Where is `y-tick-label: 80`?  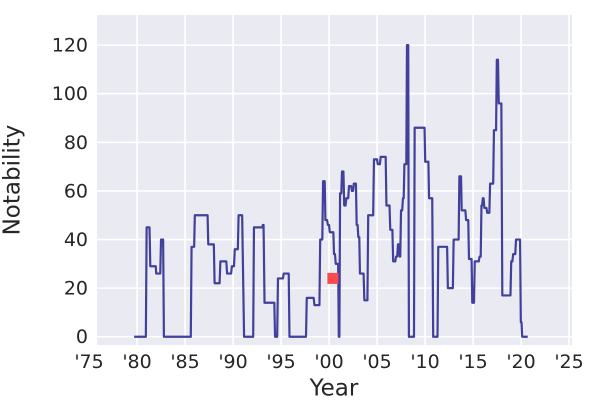 y-tick-label: 80 is located at coordinates (76, 143).